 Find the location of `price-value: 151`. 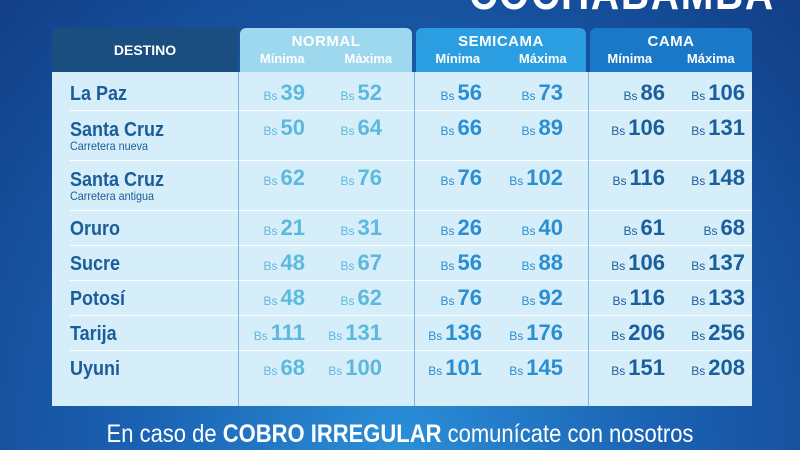

price-value: 151 is located at coordinates (646, 367).